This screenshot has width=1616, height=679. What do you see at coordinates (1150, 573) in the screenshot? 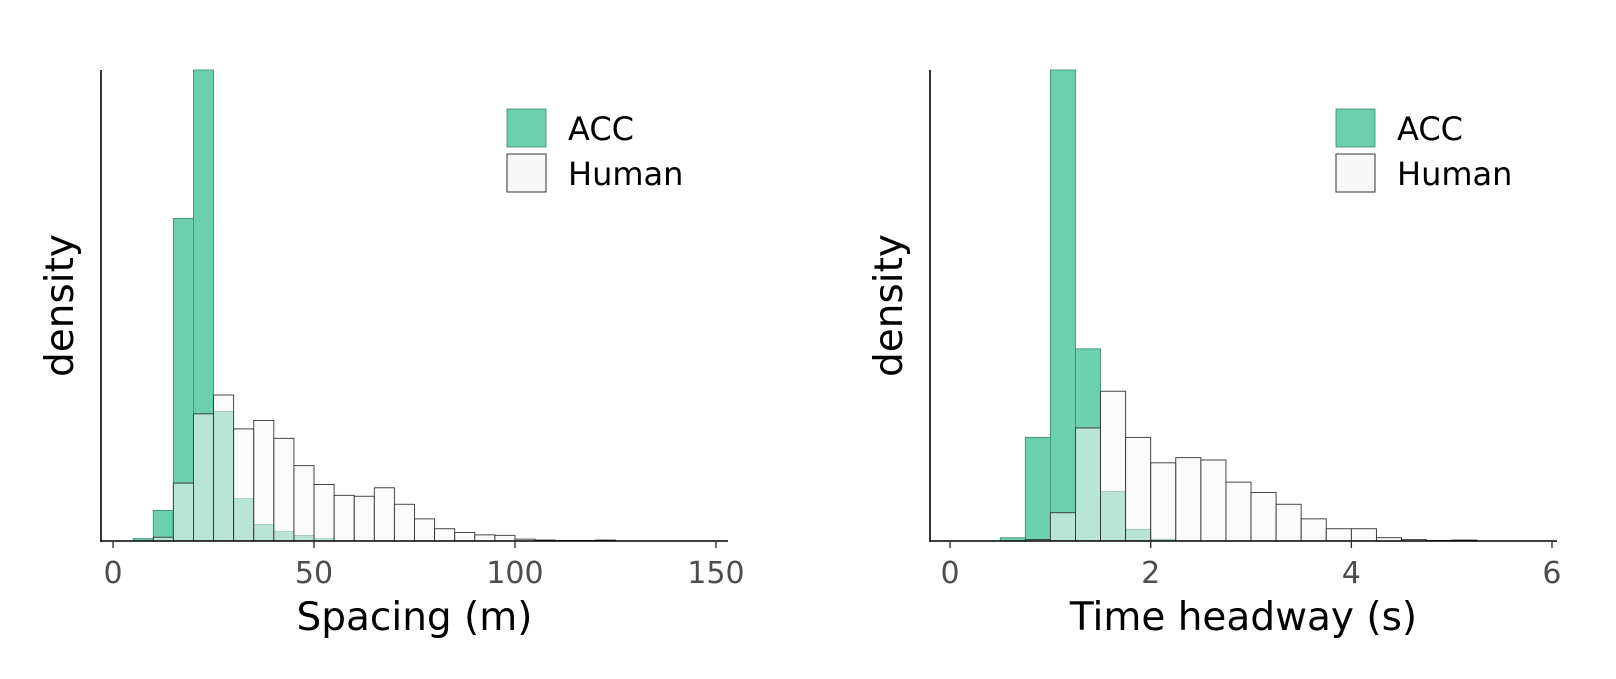
I see `x-tick-label: 2` at bounding box center [1150, 573].